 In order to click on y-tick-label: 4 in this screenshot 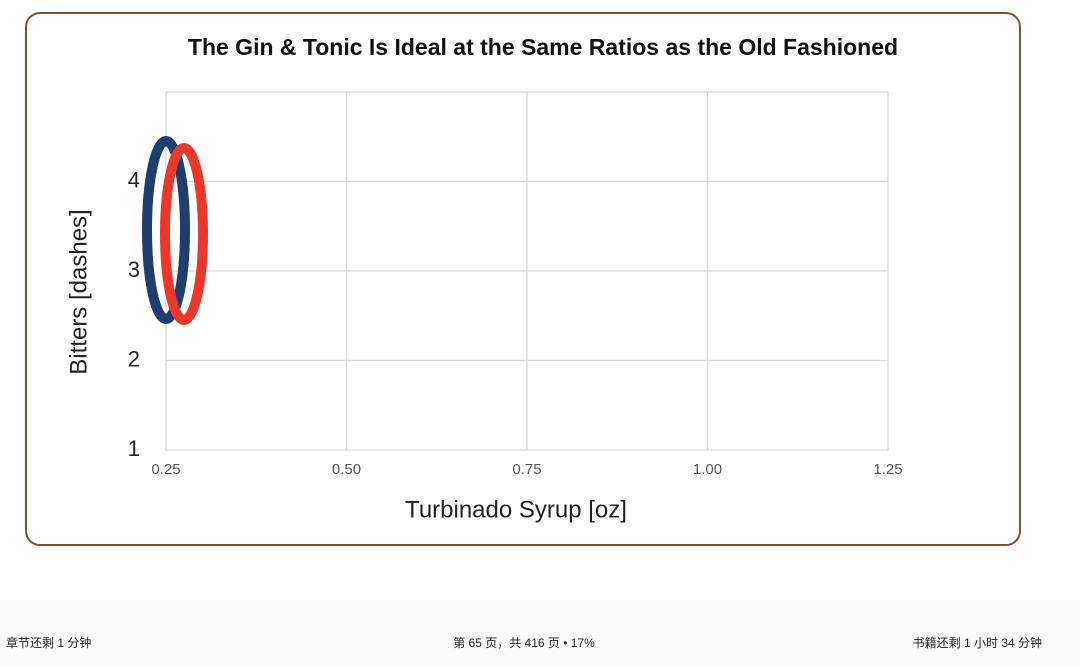, I will do `click(134, 179)`.